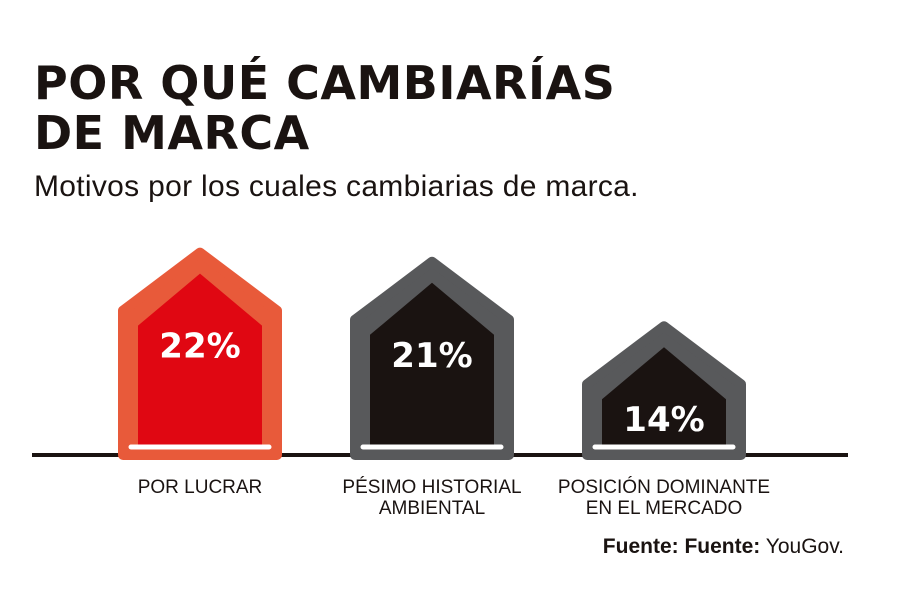 Image resolution: width=900 pixels, height=600 pixels. What do you see at coordinates (804, 546) in the screenshot?
I see `source-name: YouGov.` at bounding box center [804, 546].